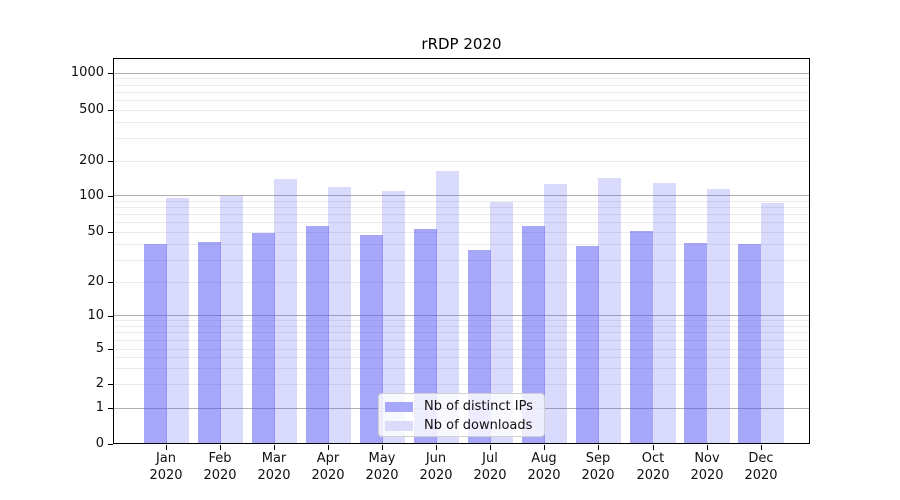  What do you see at coordinates (695, 343) in the screenshot?
I see `bar-nov-ips` at bounding box center [695, 343].